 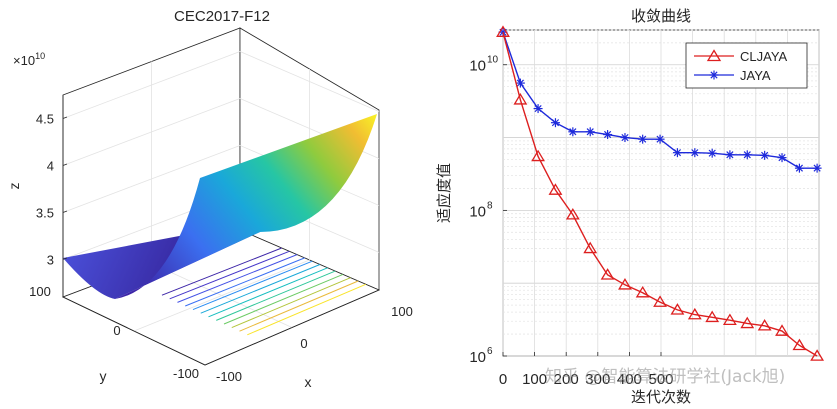 What do you see at coordinates (14, 186) in the screenshot?
I see `z-axis-label: z` at bounding box center [14, 186].